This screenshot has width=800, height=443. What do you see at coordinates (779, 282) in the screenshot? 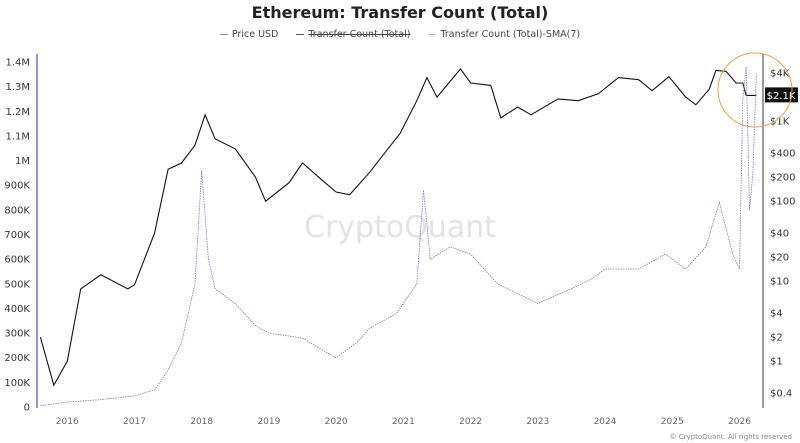
I see `y-tick-label-right: $10` at bounding box center [779, 282].